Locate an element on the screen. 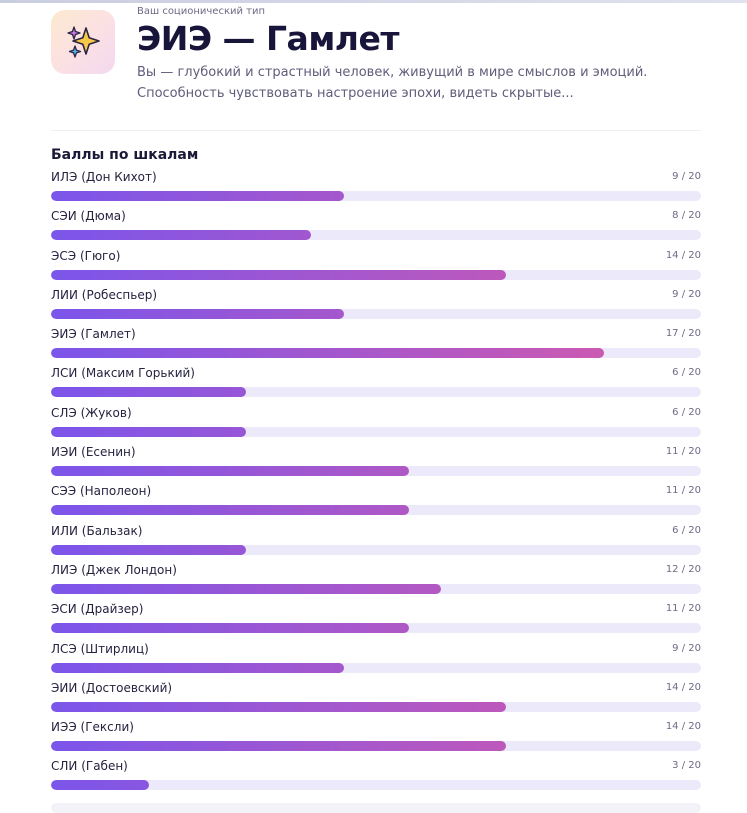 This screenshot has height=813, width=747. sparkles-icon is located at coordinates (83, 42).